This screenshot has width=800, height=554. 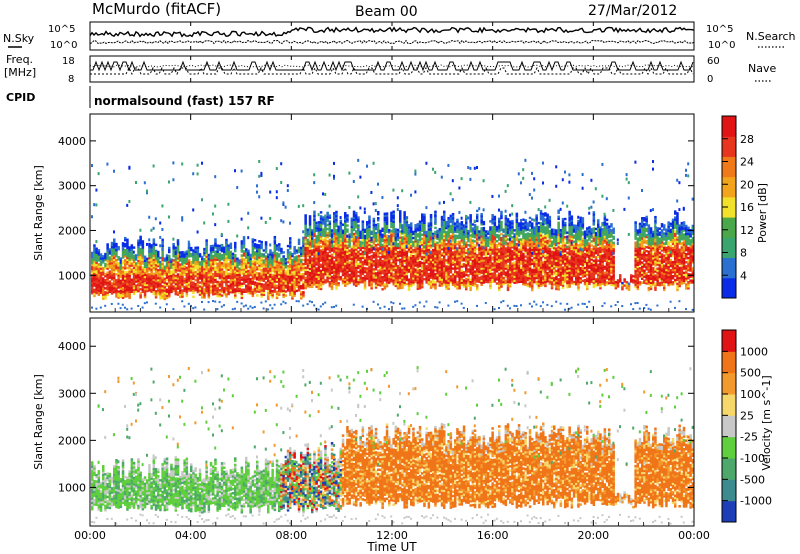 I want to click on nsearch-label: N.Search, so click(x=771, y=36).